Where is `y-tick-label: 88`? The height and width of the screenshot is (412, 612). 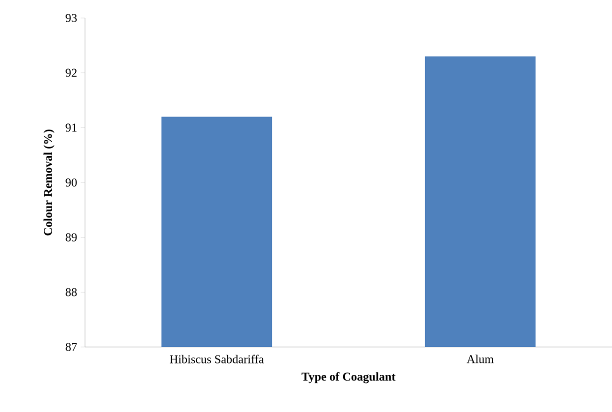
y-tick-label: 88 is located at coordinates (71, 292).